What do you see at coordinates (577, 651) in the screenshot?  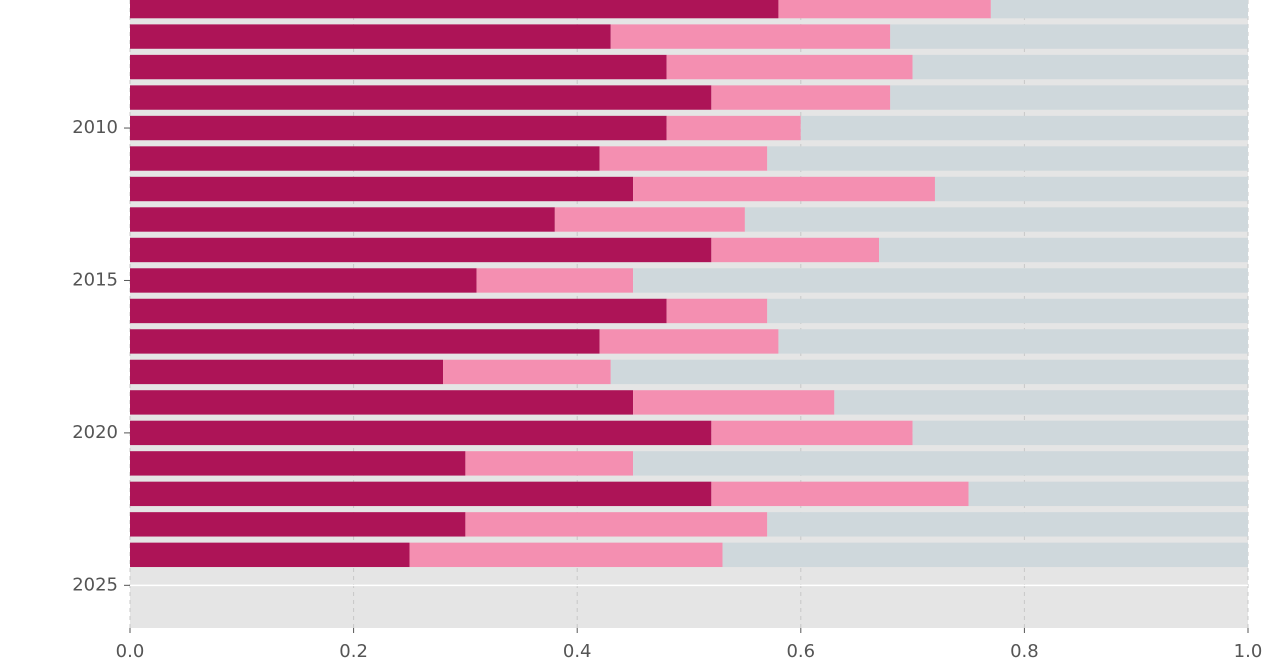 I see `x-tick-label: 0.4` at bounding box center [577, 651].